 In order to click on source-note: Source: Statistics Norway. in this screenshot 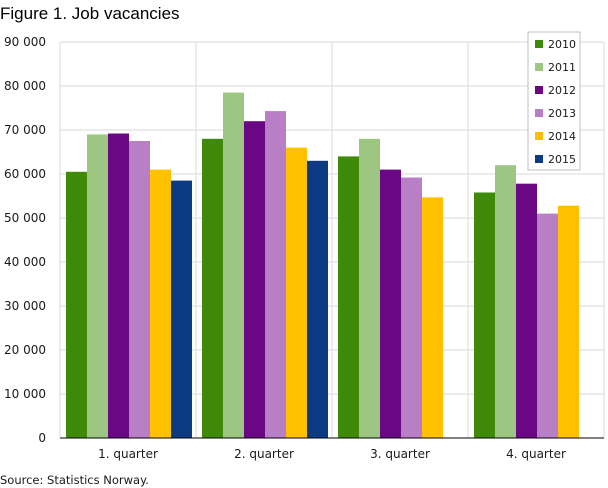, I will do `click(74, 480)`.